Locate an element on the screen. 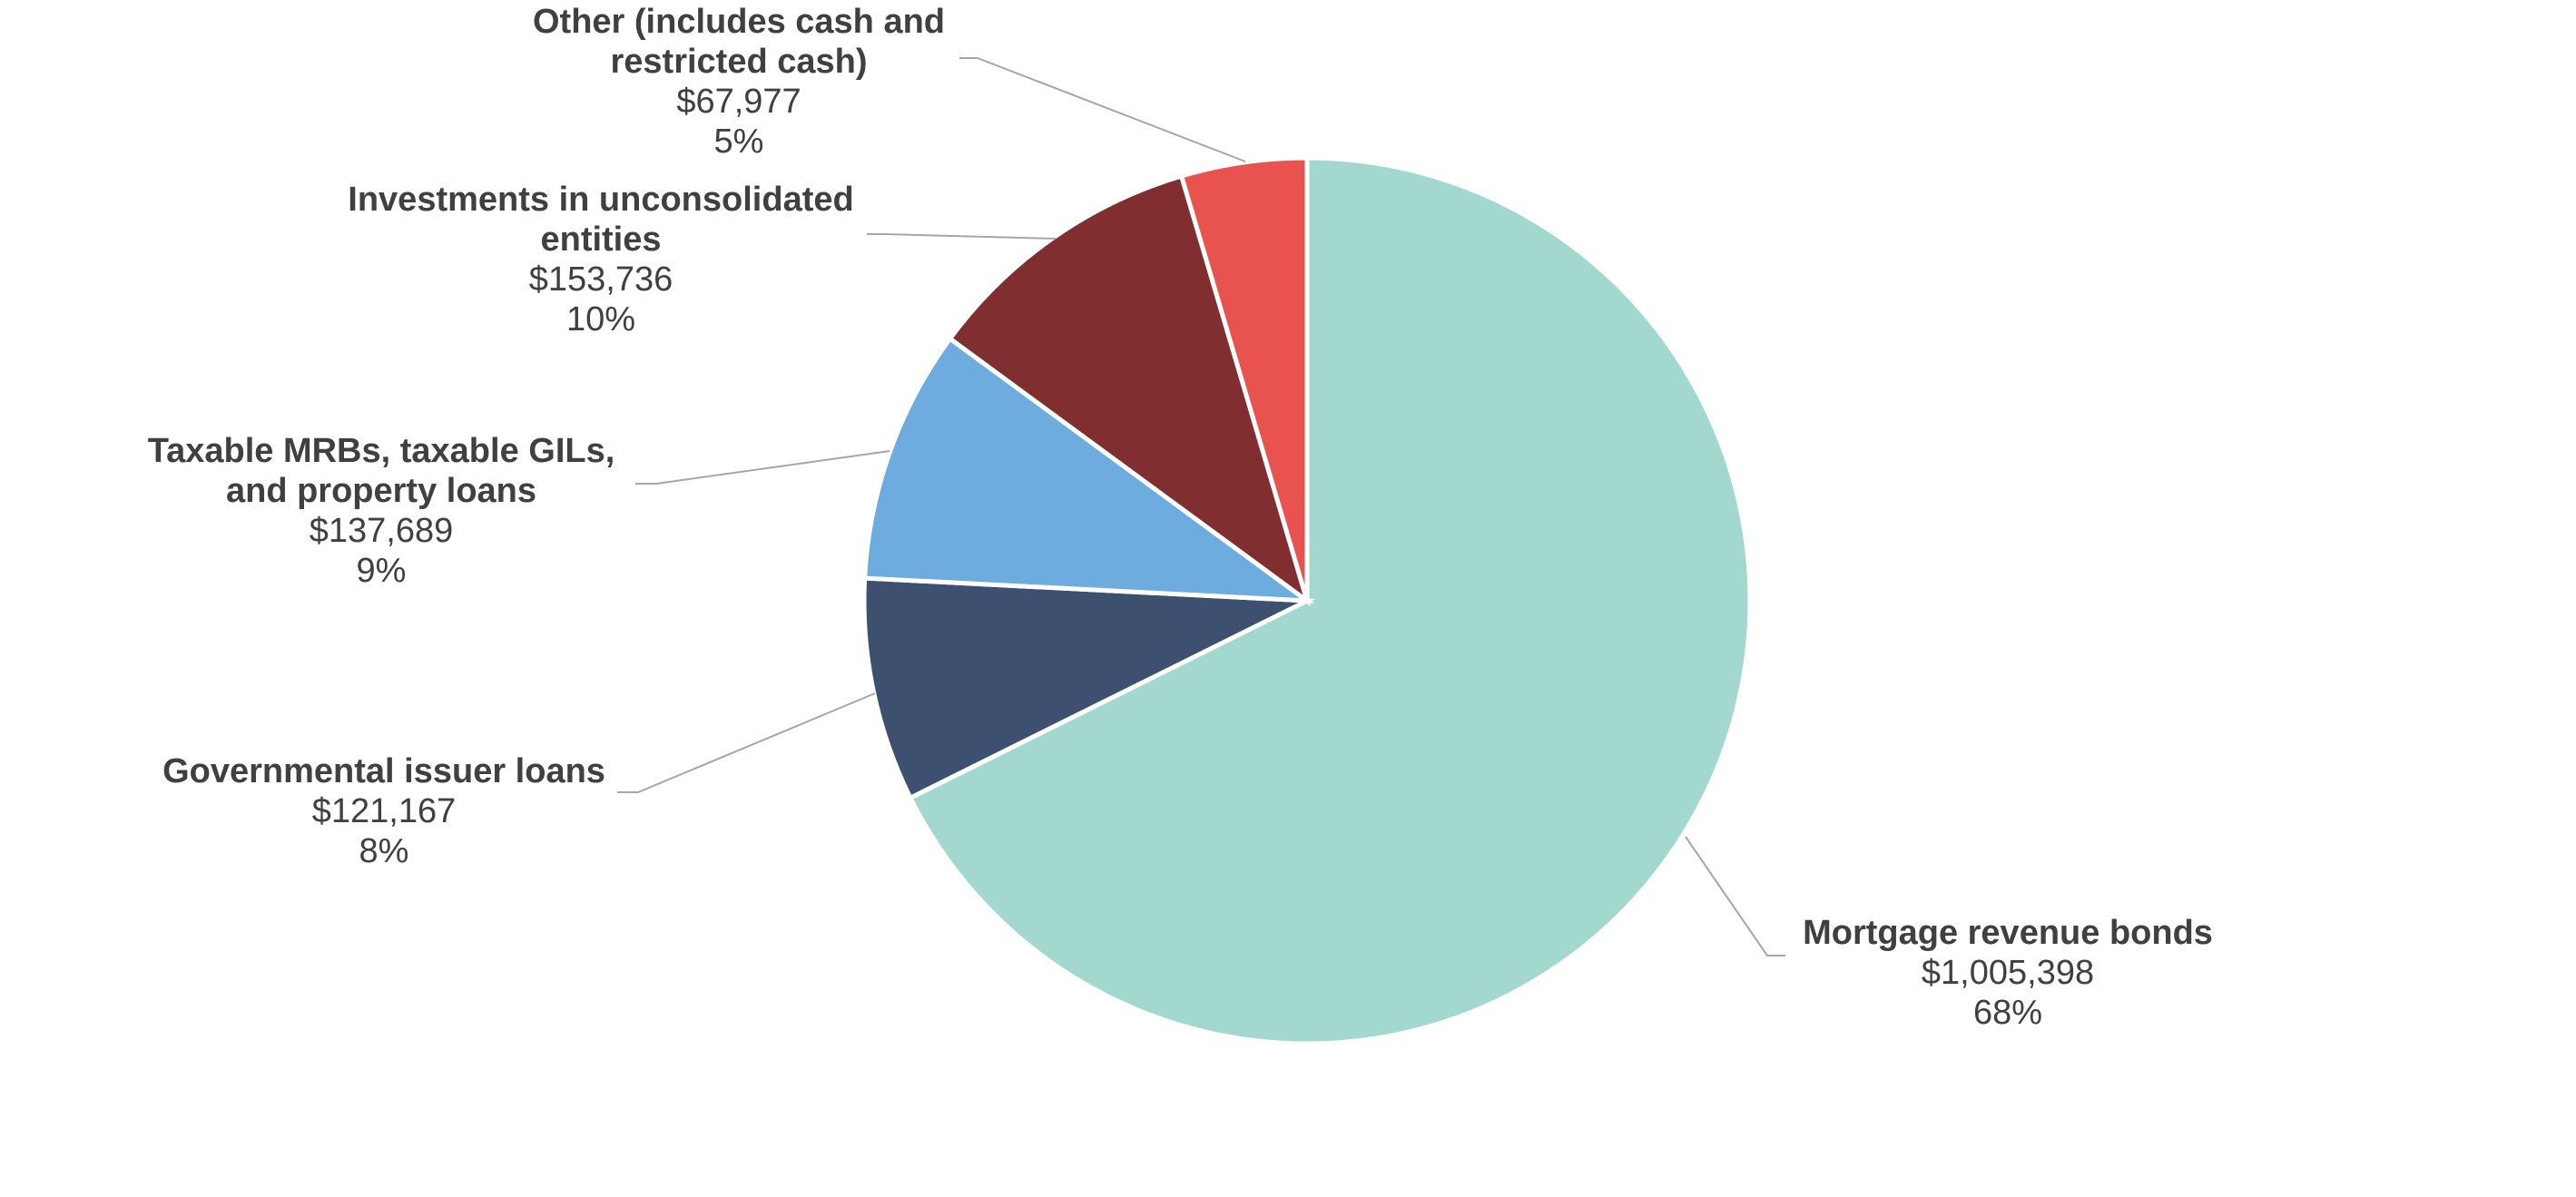 The width and height of the screenshot is (2576, 1197). slice-name-label: Mortgage revenue bonds is located at coordinates (2008, 933).